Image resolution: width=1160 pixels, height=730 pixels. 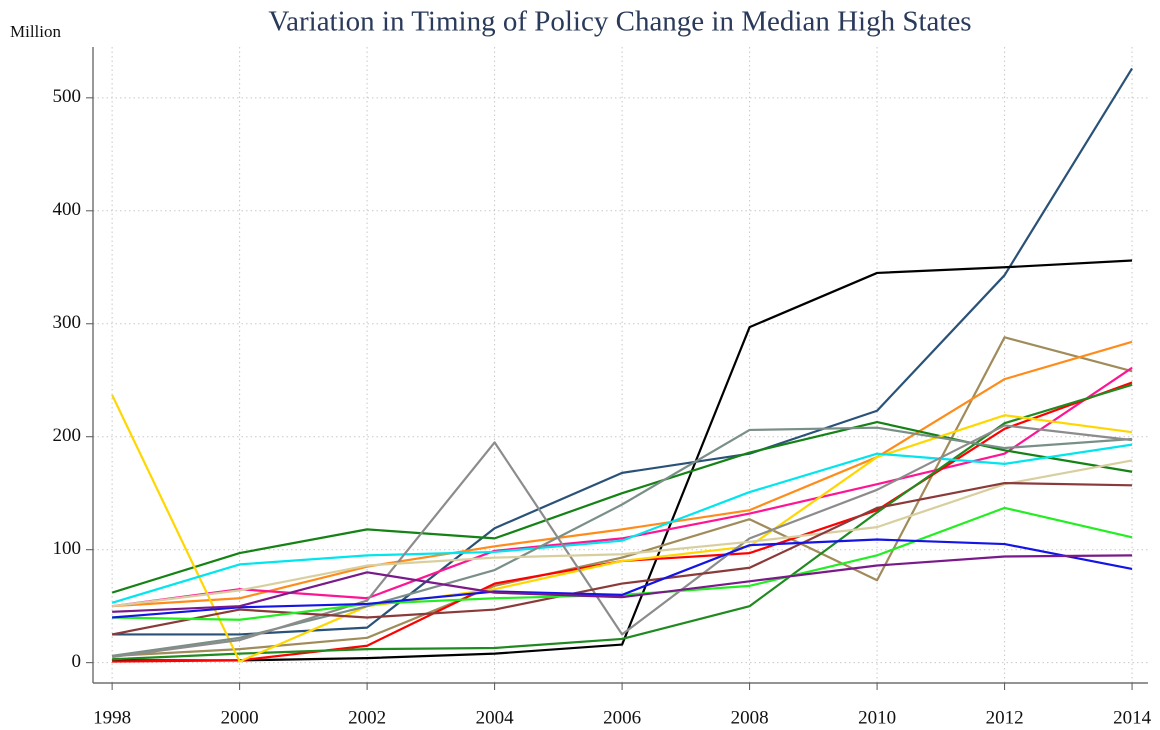 I want to click on x-tick-label: 2002, so click(x=367, y=717).